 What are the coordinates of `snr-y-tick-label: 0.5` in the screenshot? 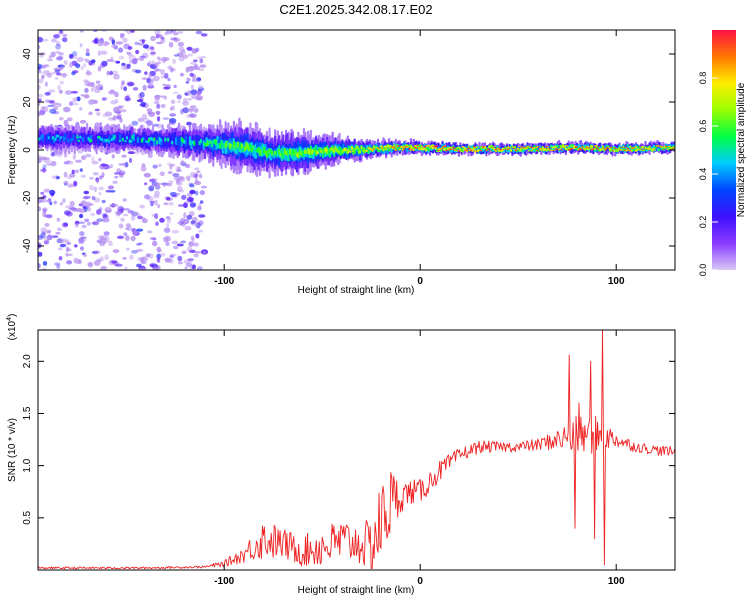 It's located at (27, 517).